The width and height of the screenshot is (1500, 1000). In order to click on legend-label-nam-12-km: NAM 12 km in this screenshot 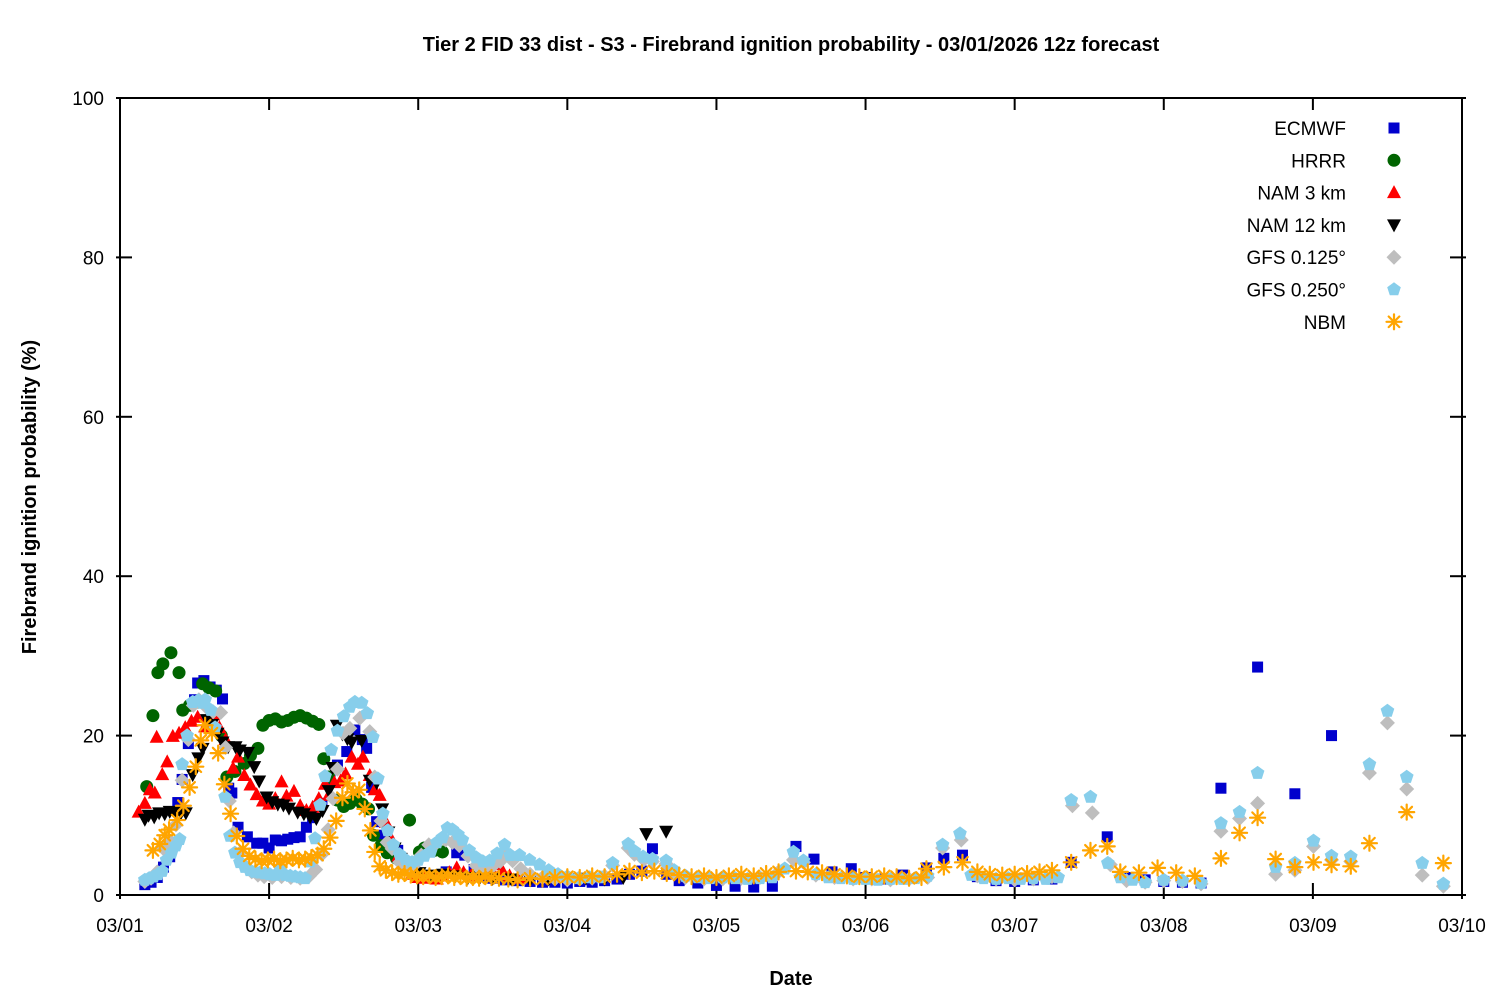, I will do `click(1296, 226)`.